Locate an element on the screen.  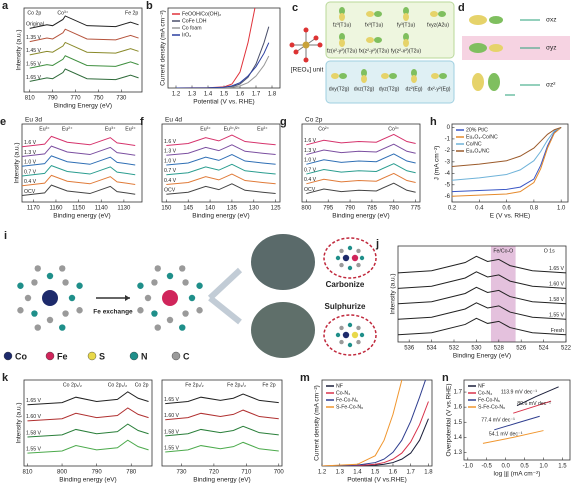
annotation: Co³⁺ is located at coordinates (62, 13).